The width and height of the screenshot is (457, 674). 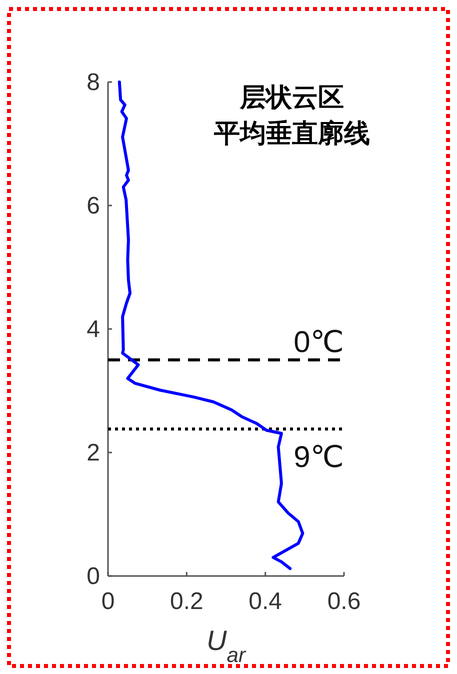 I want to click on ref-line-label: 9℃, so click(x=319, y=457).